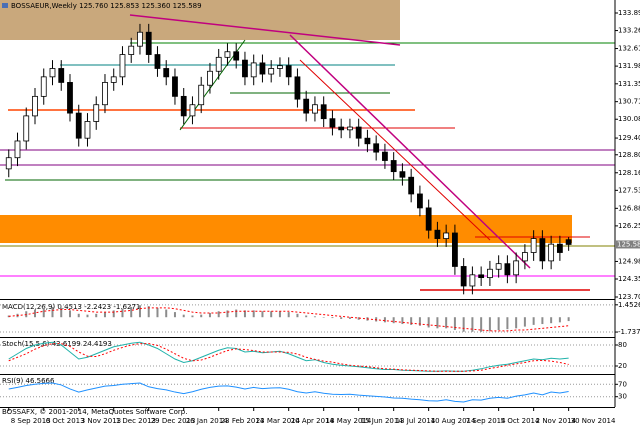 This screenshot has width=640, height=427. What do you see at coordinates (453, 421) in the screenshot?
I see `x-tick-label: 10 Aug 2014` at bounding box center [453, 421].